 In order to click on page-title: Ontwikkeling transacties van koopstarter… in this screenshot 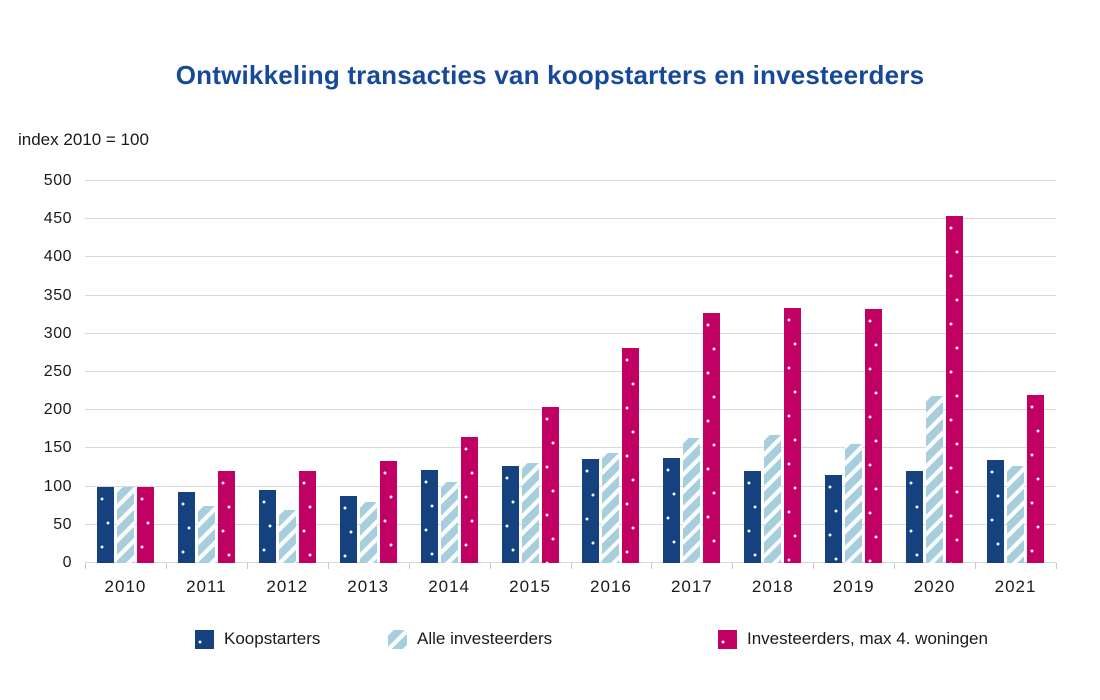, I will do `click(550, 75)`.